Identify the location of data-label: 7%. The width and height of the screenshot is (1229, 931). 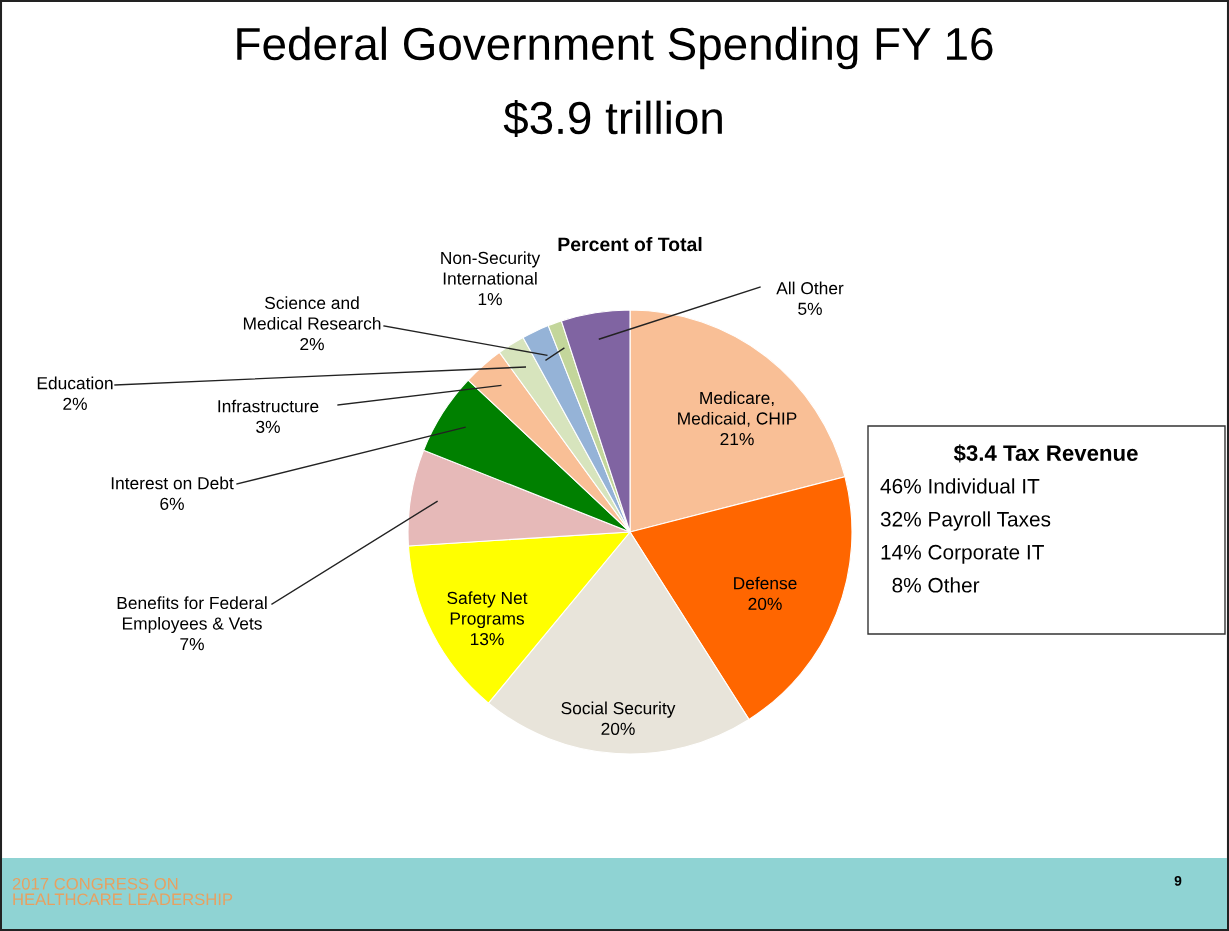
(192, 644).